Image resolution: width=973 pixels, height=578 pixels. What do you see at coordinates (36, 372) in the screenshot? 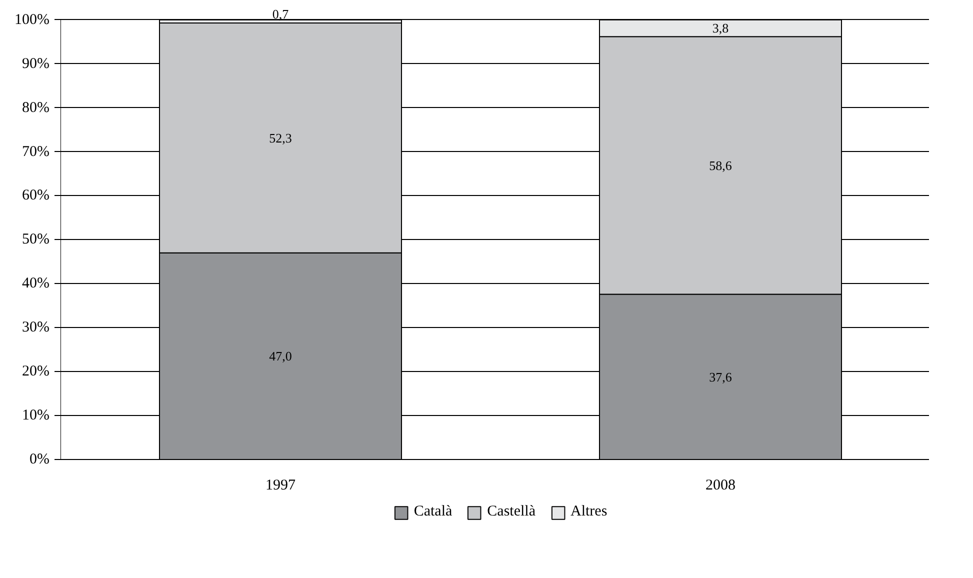
I see `y-tick-label: 20%` at bounding box center [36, 372].